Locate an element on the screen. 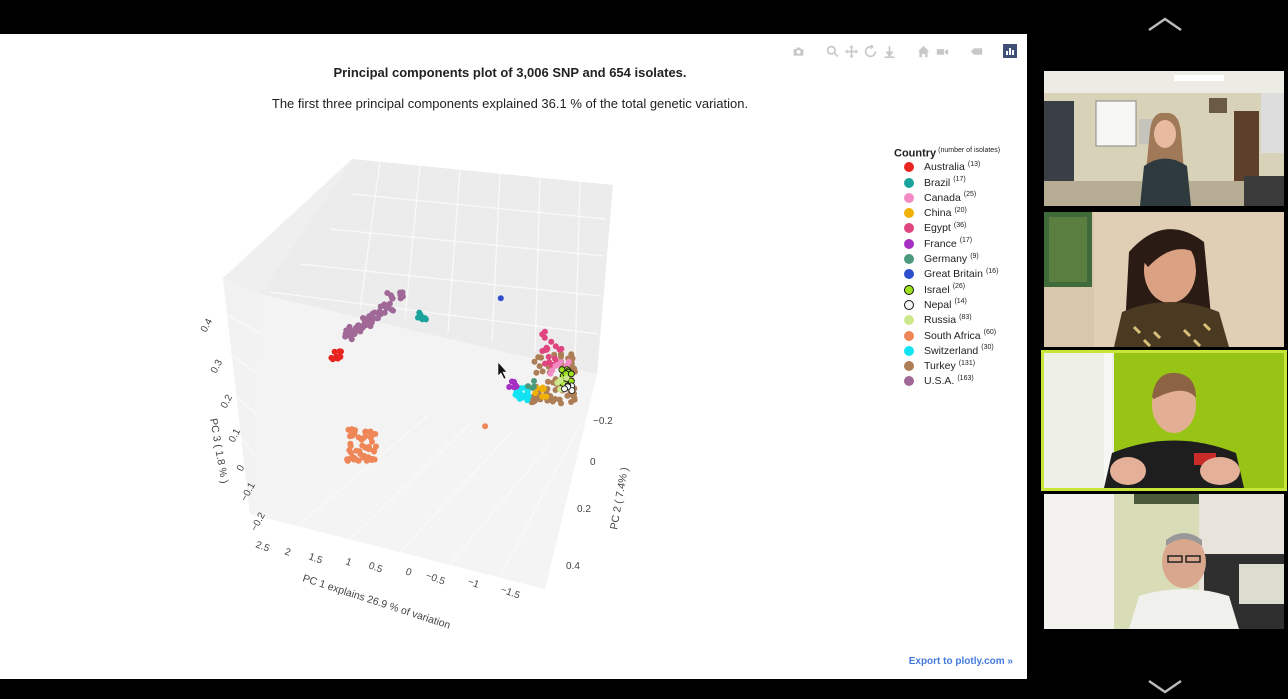 This screenshot has height=699, width=1288. legend-item-label: Great Britain is located at coordinates (953, 274).